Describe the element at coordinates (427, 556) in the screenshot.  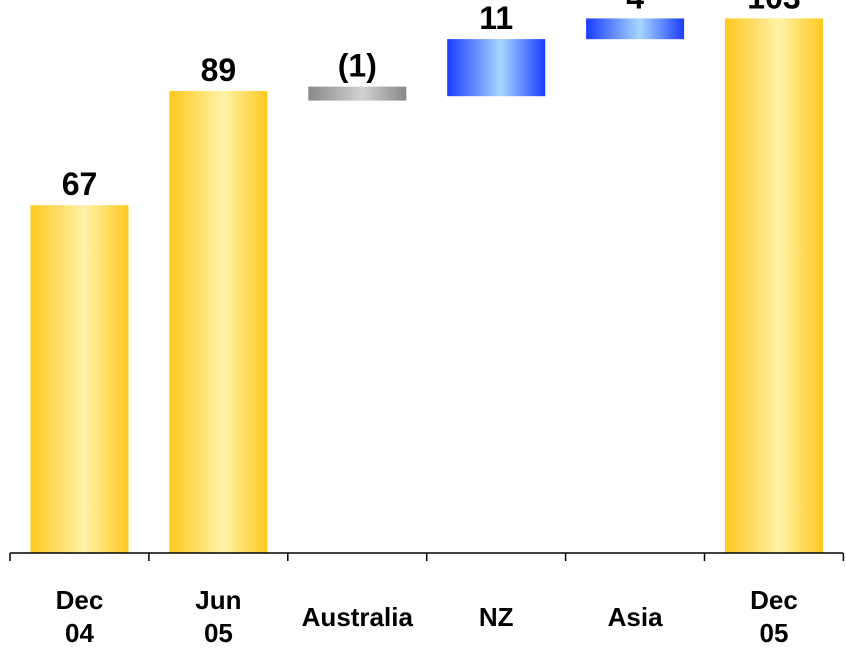
I see `x-axis` at that location.